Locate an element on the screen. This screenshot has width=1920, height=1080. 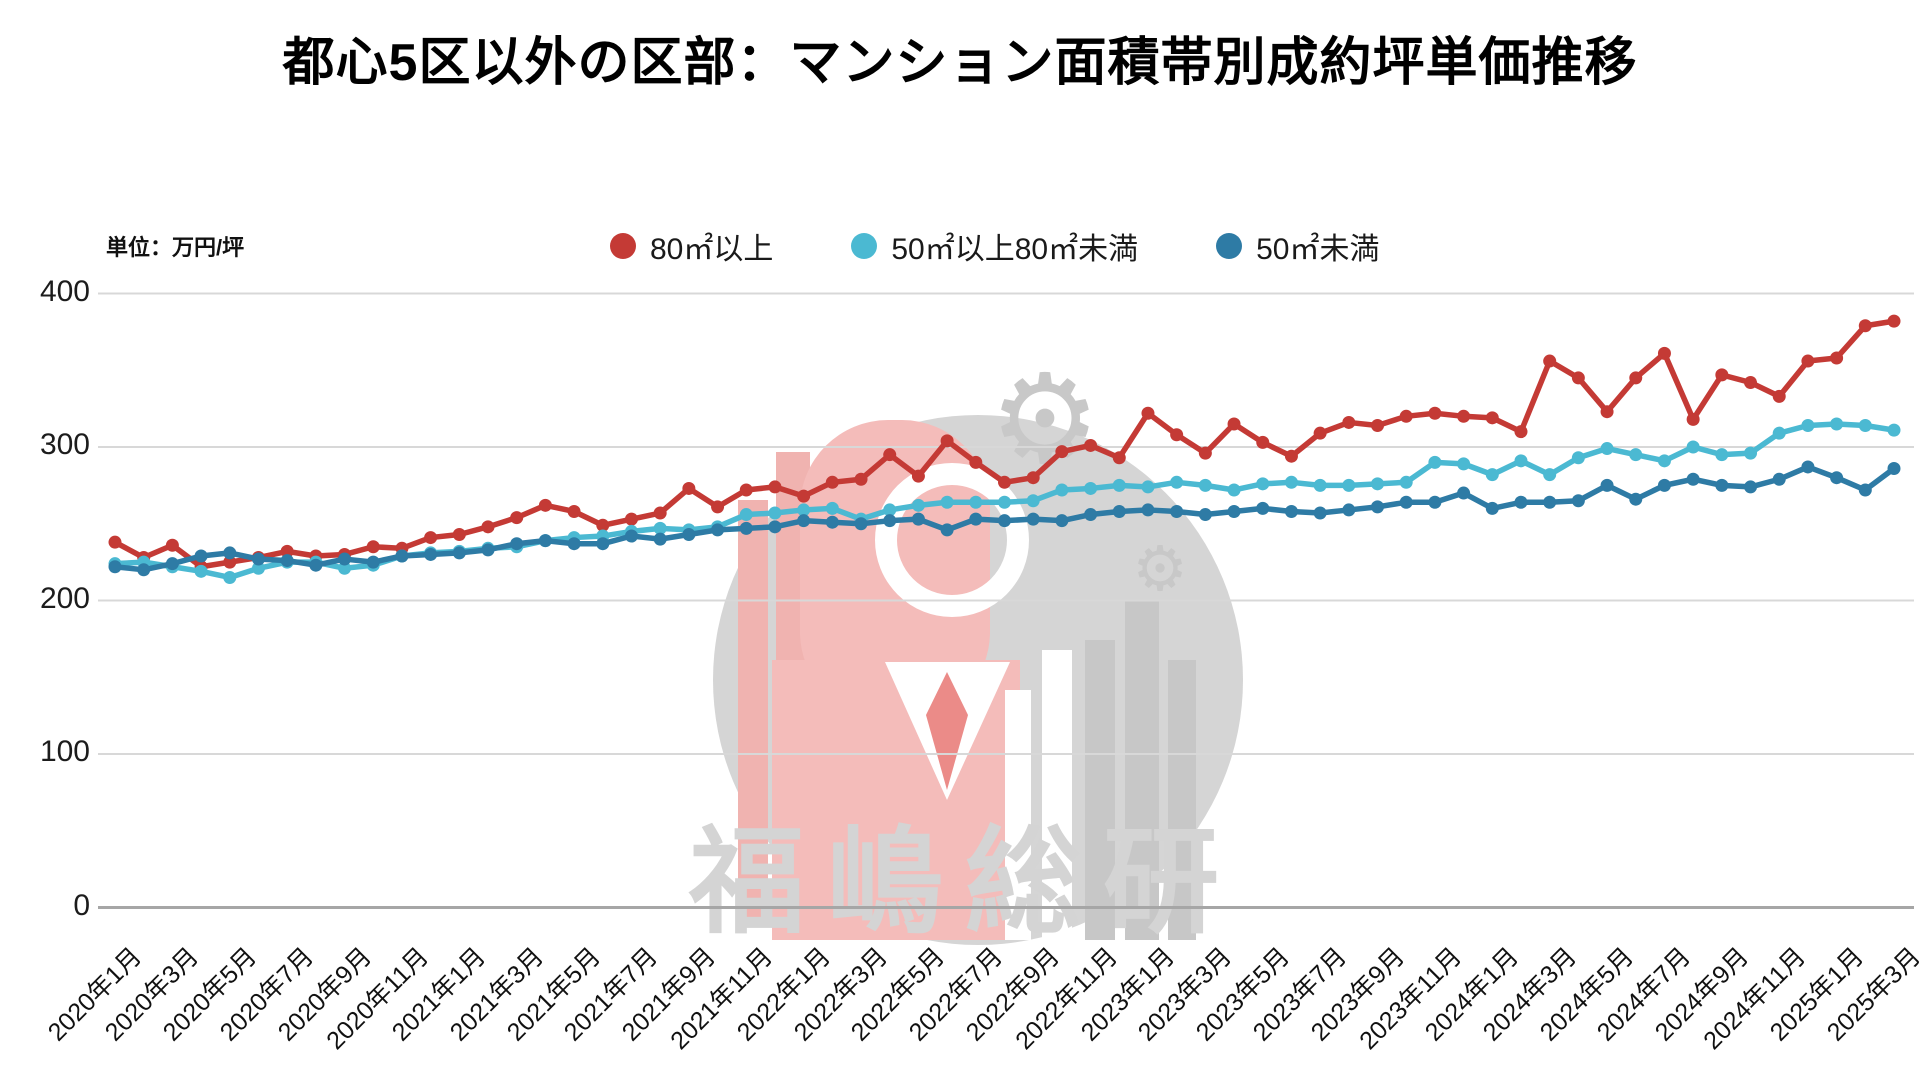
legend-label: 50㎡以上80㎡未満 is located at coordinates (1015, 249).